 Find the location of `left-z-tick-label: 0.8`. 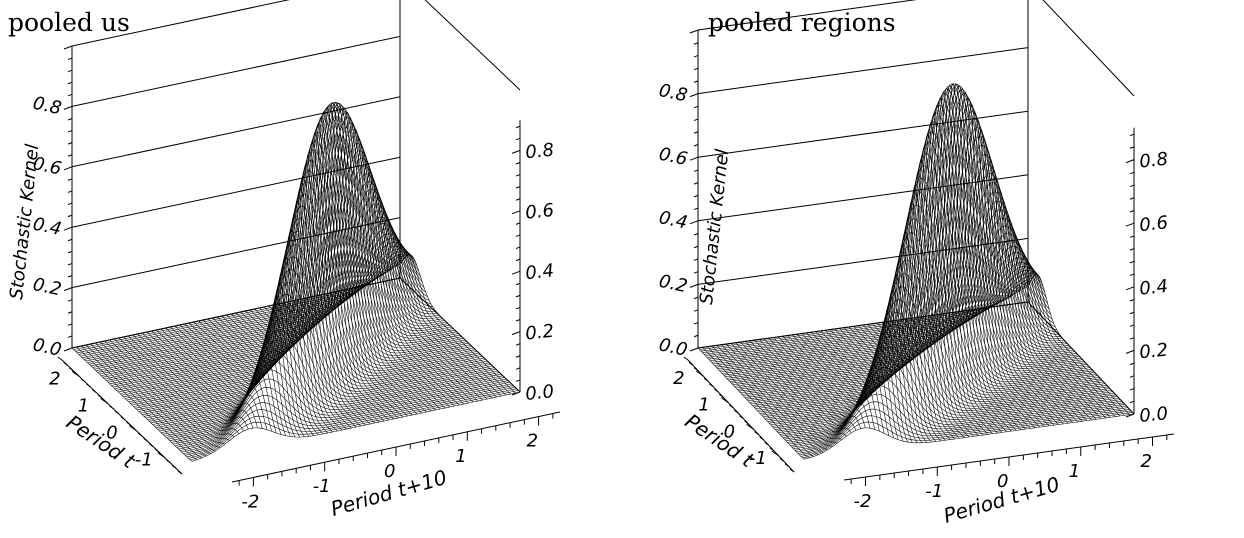

left-z-tick-label: 0.8 is located at coordinates (673, 93).